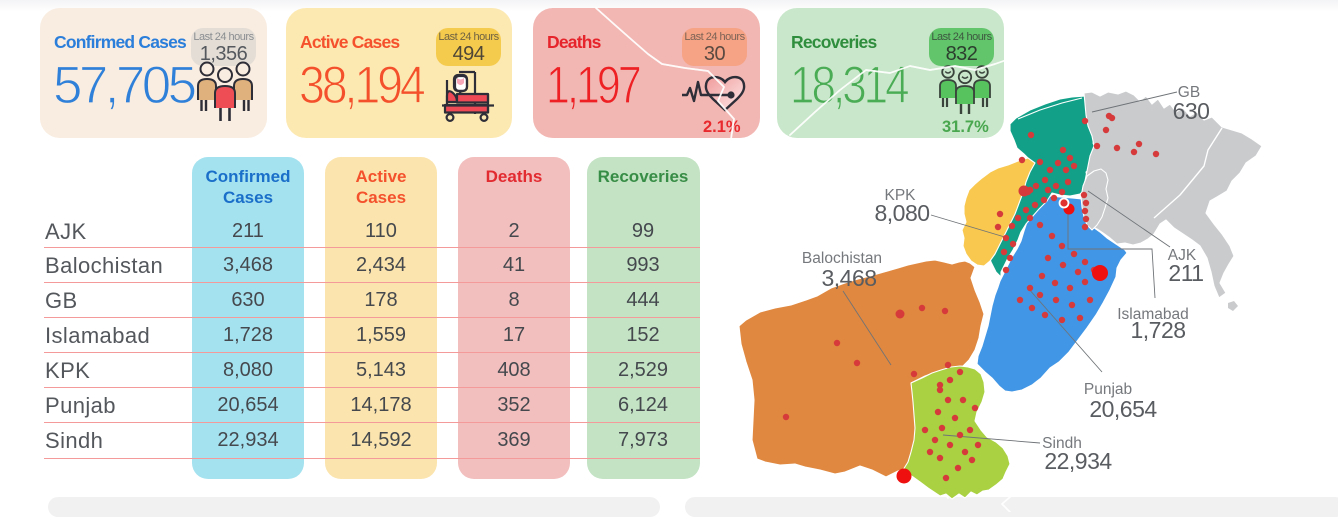 The image size is (1338, 517). I want to click on svg-text: Balochistan, so click(842, 258).